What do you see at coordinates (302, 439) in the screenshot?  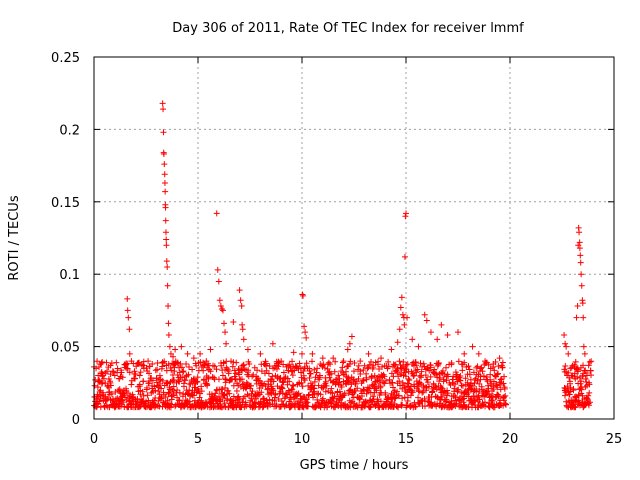 I see `x-tick-label: 10` at bounding box center [302, 439].